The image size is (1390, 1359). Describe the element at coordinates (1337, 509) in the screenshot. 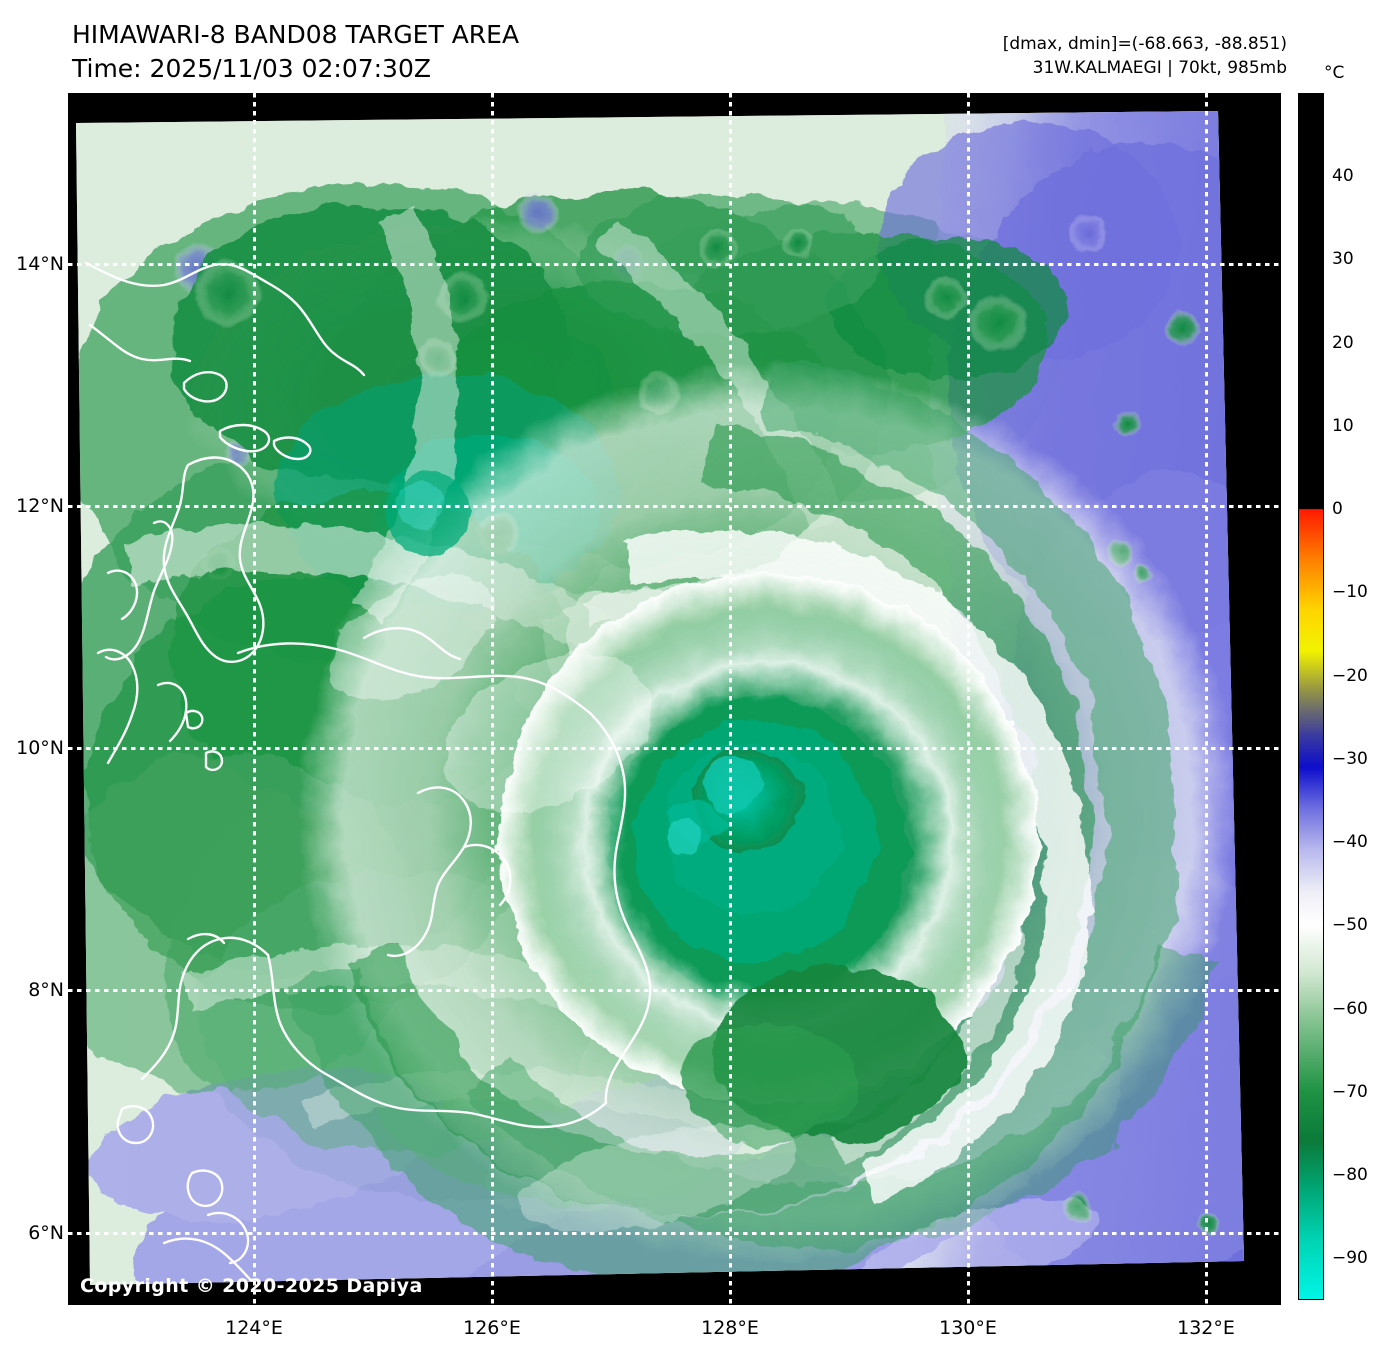

I see `colorbar-tick-0: 0` at that location.